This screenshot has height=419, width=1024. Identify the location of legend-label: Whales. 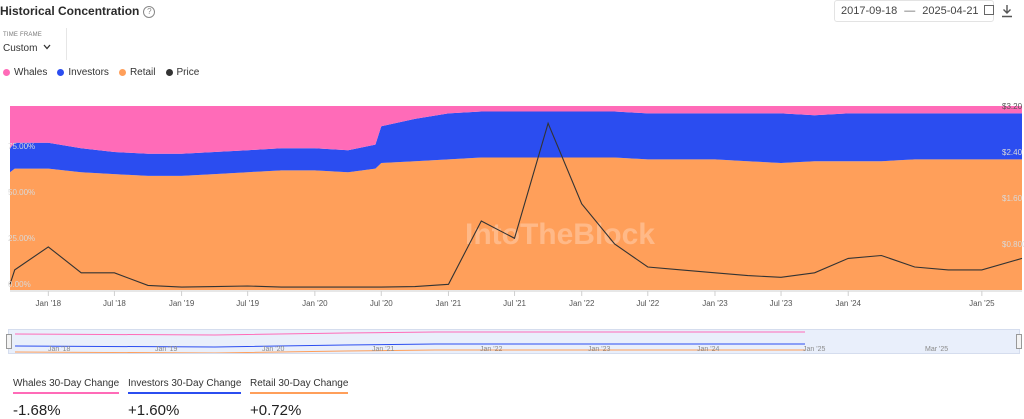
(31, 72).